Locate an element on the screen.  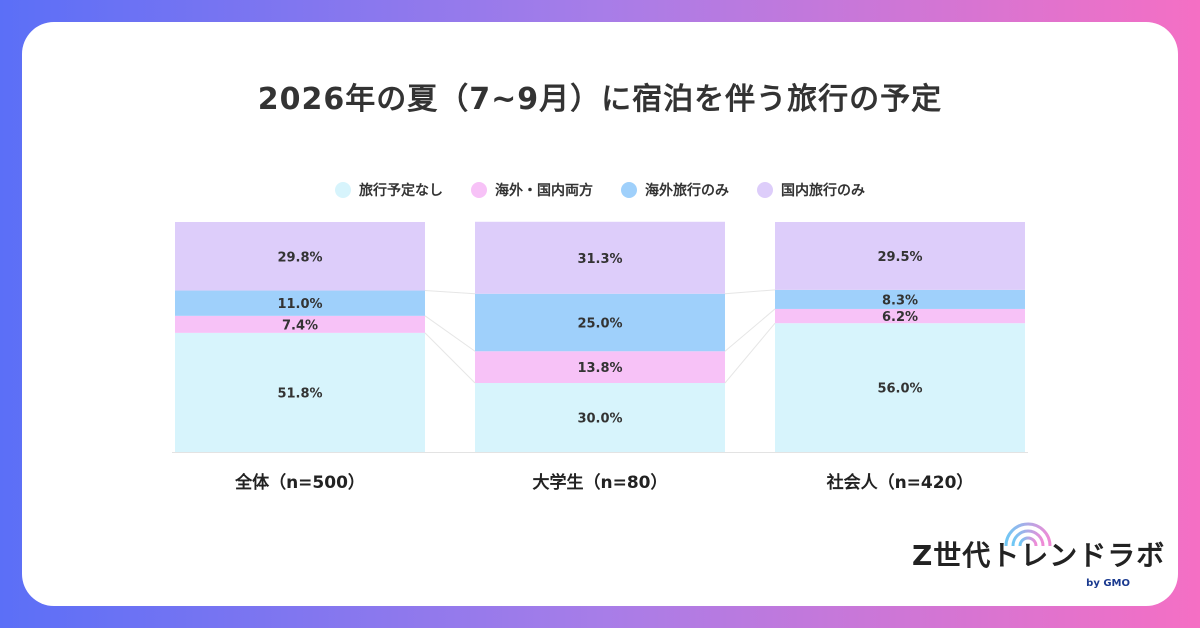
data-label: 31.3% is located at coordinates (599, 259).